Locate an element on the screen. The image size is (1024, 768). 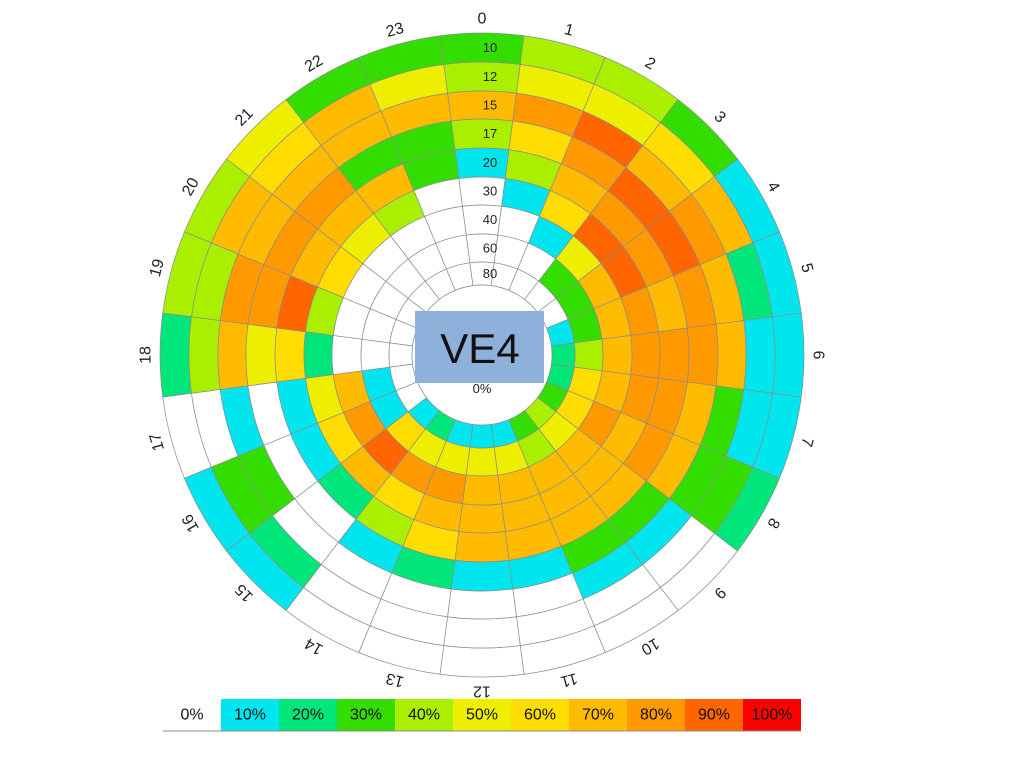
ring-label-60: 60 is located at coordinates (490, 248).